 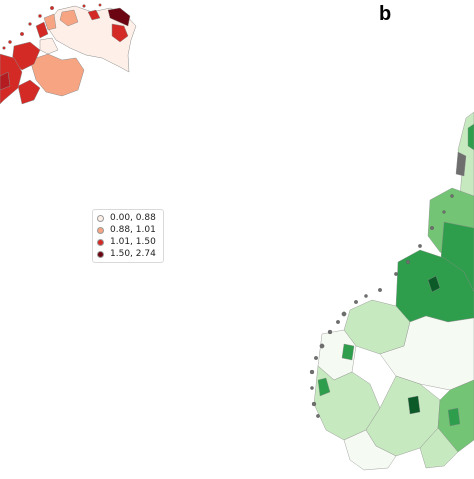 I want to click on panel-label: b, so click(x=385, y=14).